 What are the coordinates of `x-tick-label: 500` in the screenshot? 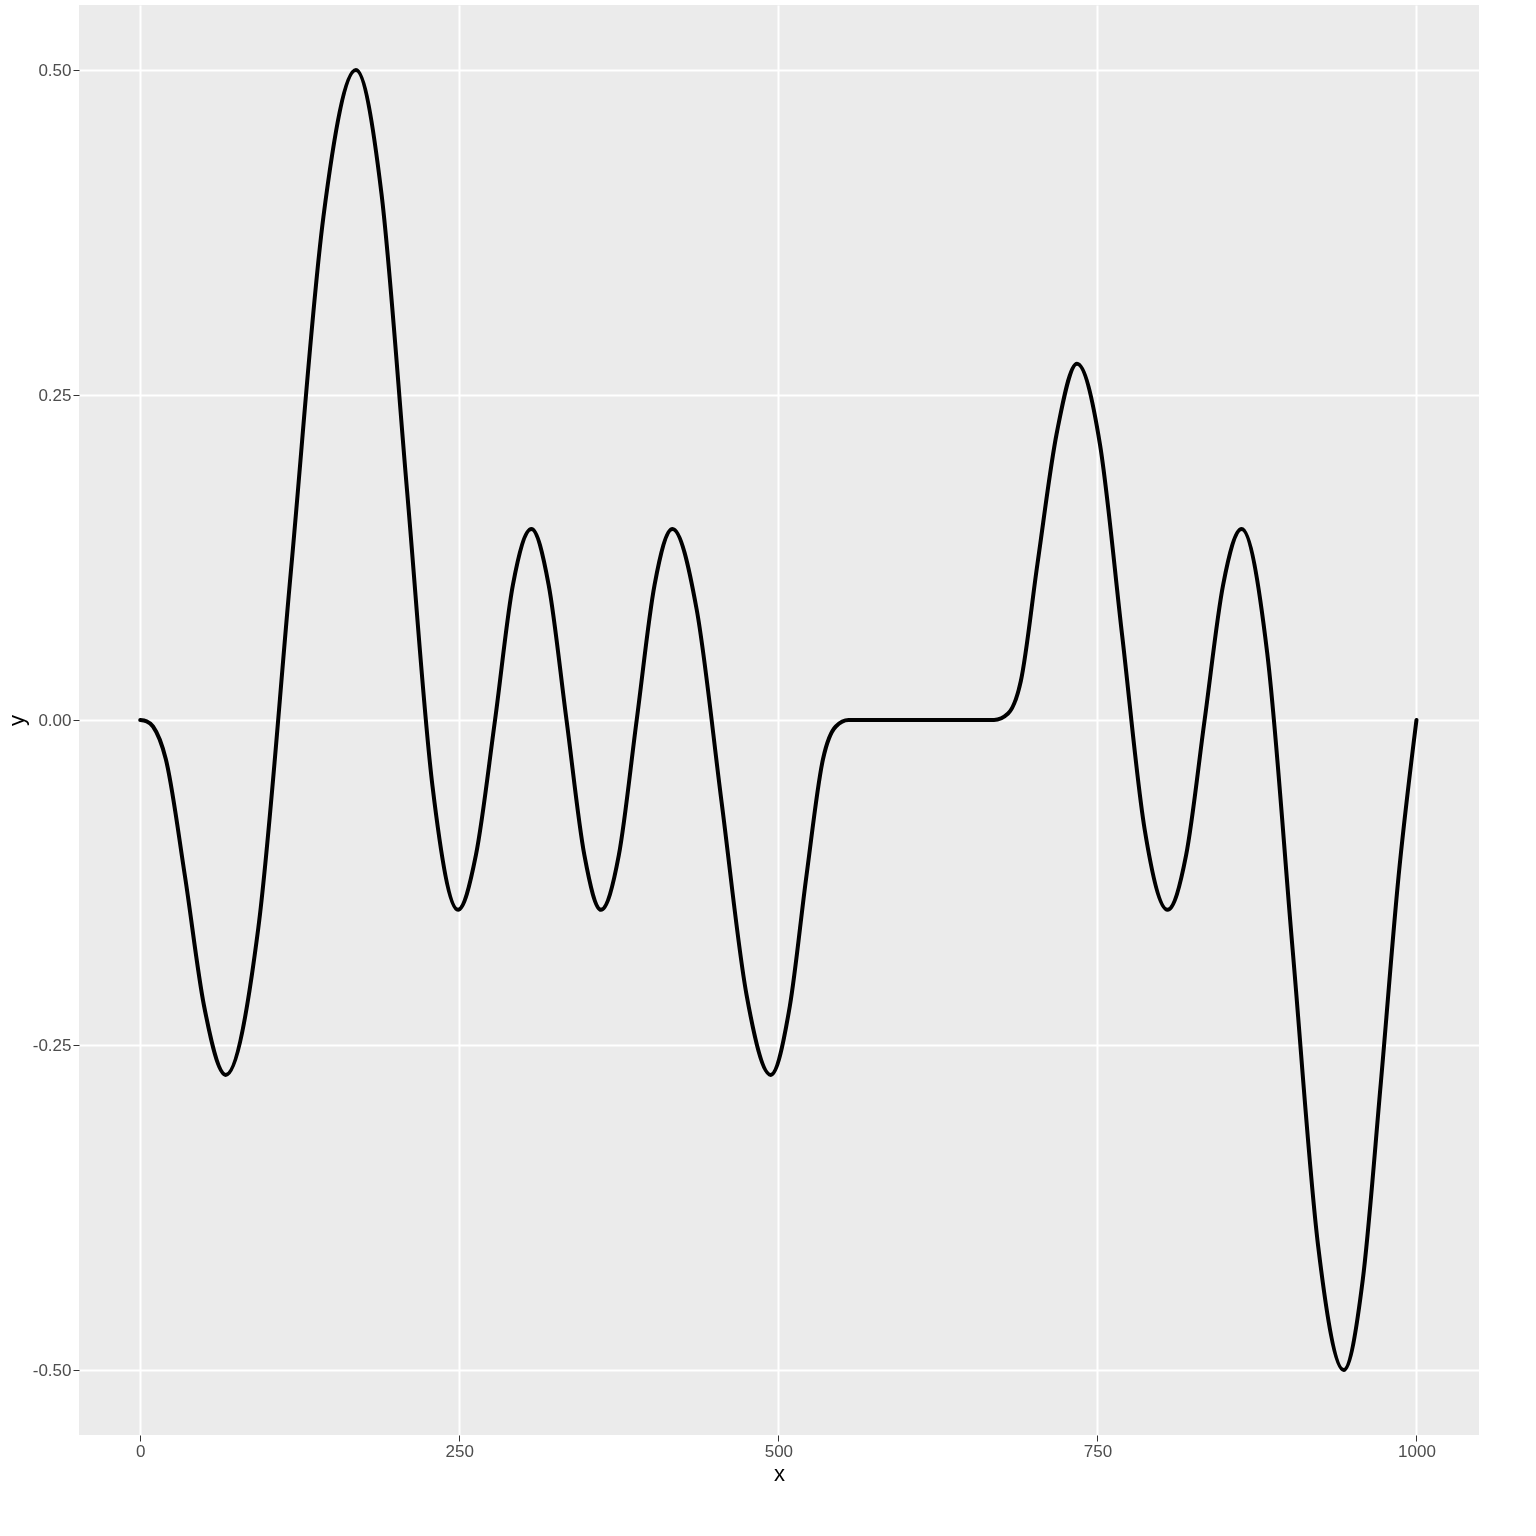 It's located at (779, 1451).